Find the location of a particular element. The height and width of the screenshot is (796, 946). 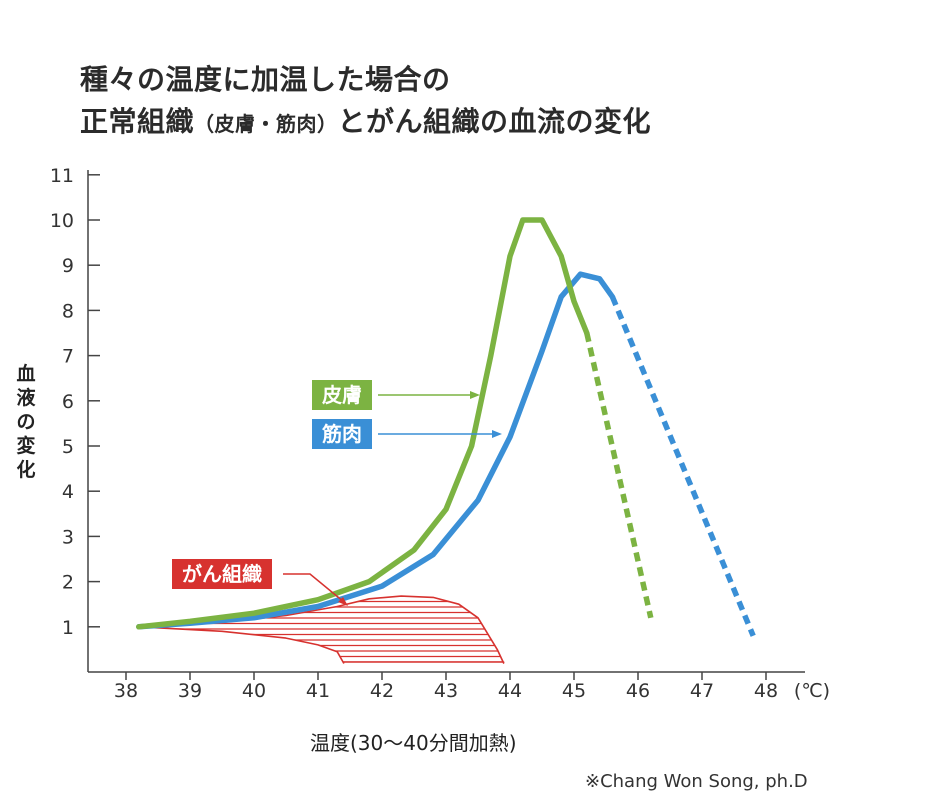

y-tick-label: 6 is located at coordinates (68, 402).